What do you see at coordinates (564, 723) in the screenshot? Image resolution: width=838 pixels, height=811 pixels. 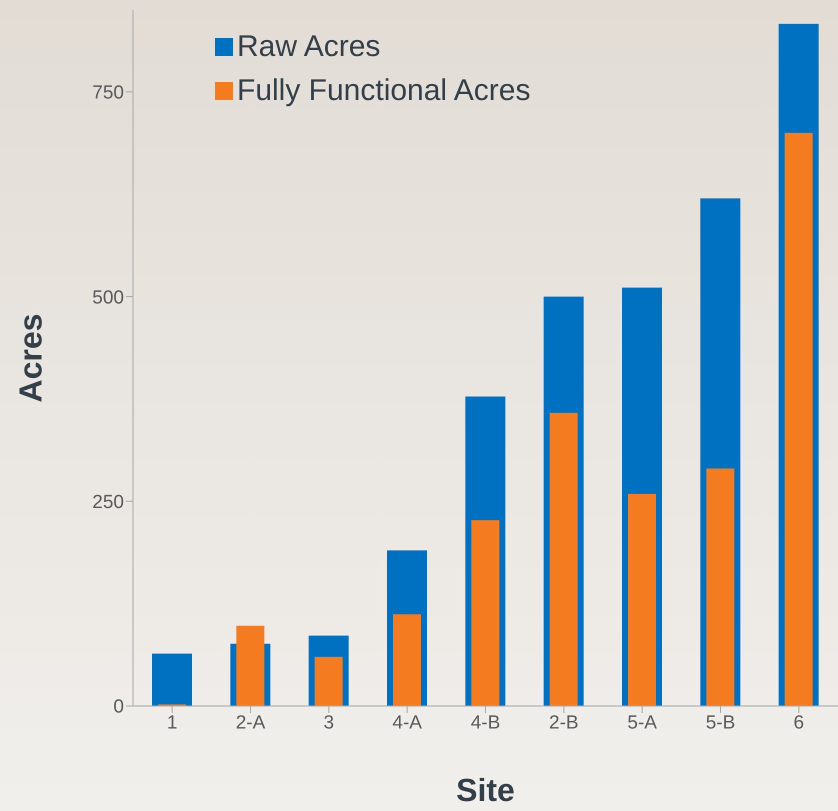 I see `x-tick-label: 2-B` at bounding box center [564, 723].